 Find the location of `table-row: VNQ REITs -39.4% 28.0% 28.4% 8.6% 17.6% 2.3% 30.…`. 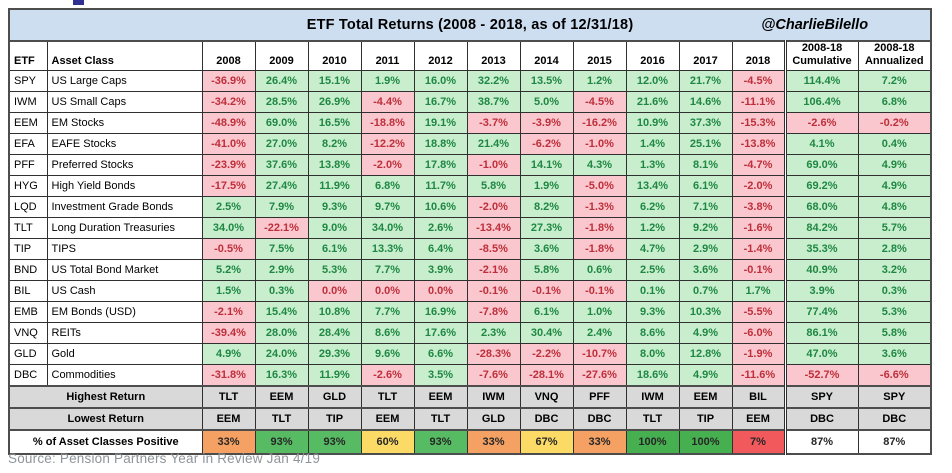

table-row: VNQ REITs -39.4% 28.0% 28.4% 8.6% 17.6% 2.3% 30.… is located at coordinates (470, 333).